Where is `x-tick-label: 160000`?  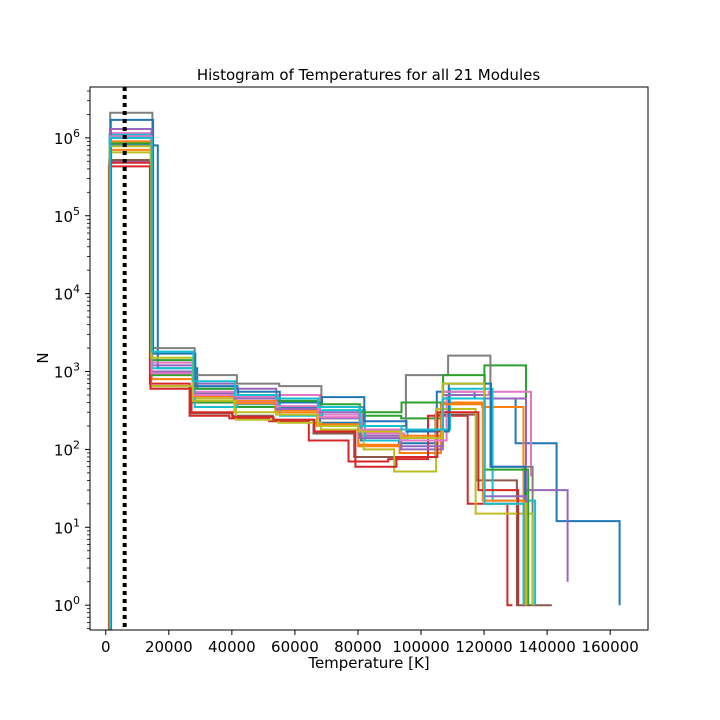 x-tick-label: 160000 is located at coordinates (610, 647).